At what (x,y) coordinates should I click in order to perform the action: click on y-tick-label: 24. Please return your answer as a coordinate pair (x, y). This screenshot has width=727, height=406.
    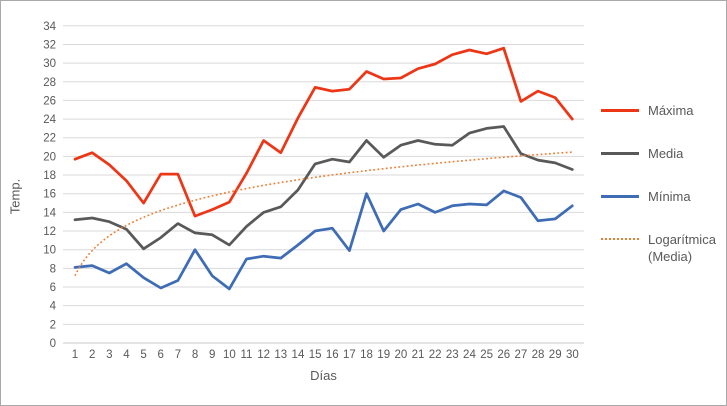
    Looking at the image, I should click on (49, 120).